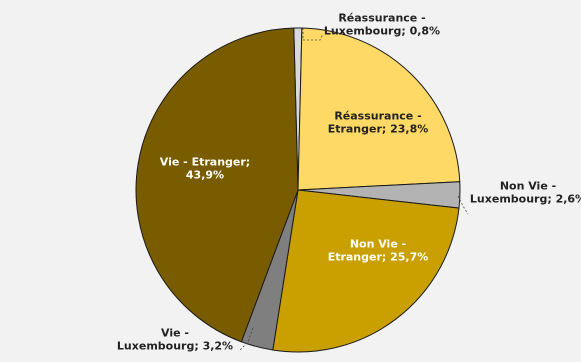 Image resolution: width=581 pixels, height=362 pixels. I want to click on data-label-nonvie_lux: Non Vie -Luxembourg; 2,6%, so click(525, 193).